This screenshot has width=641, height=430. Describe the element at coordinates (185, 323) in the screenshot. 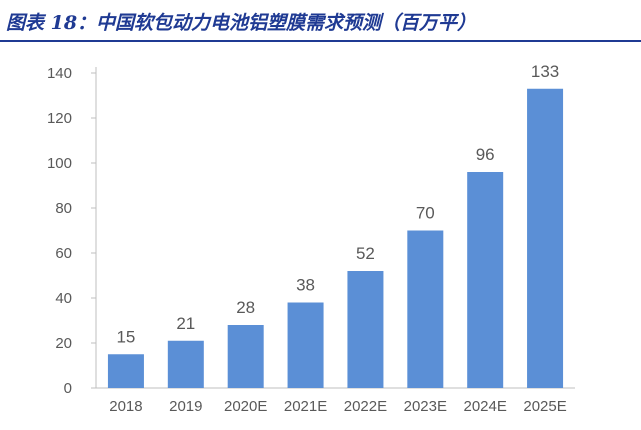

I see `data-label-2019: 21` at that location.